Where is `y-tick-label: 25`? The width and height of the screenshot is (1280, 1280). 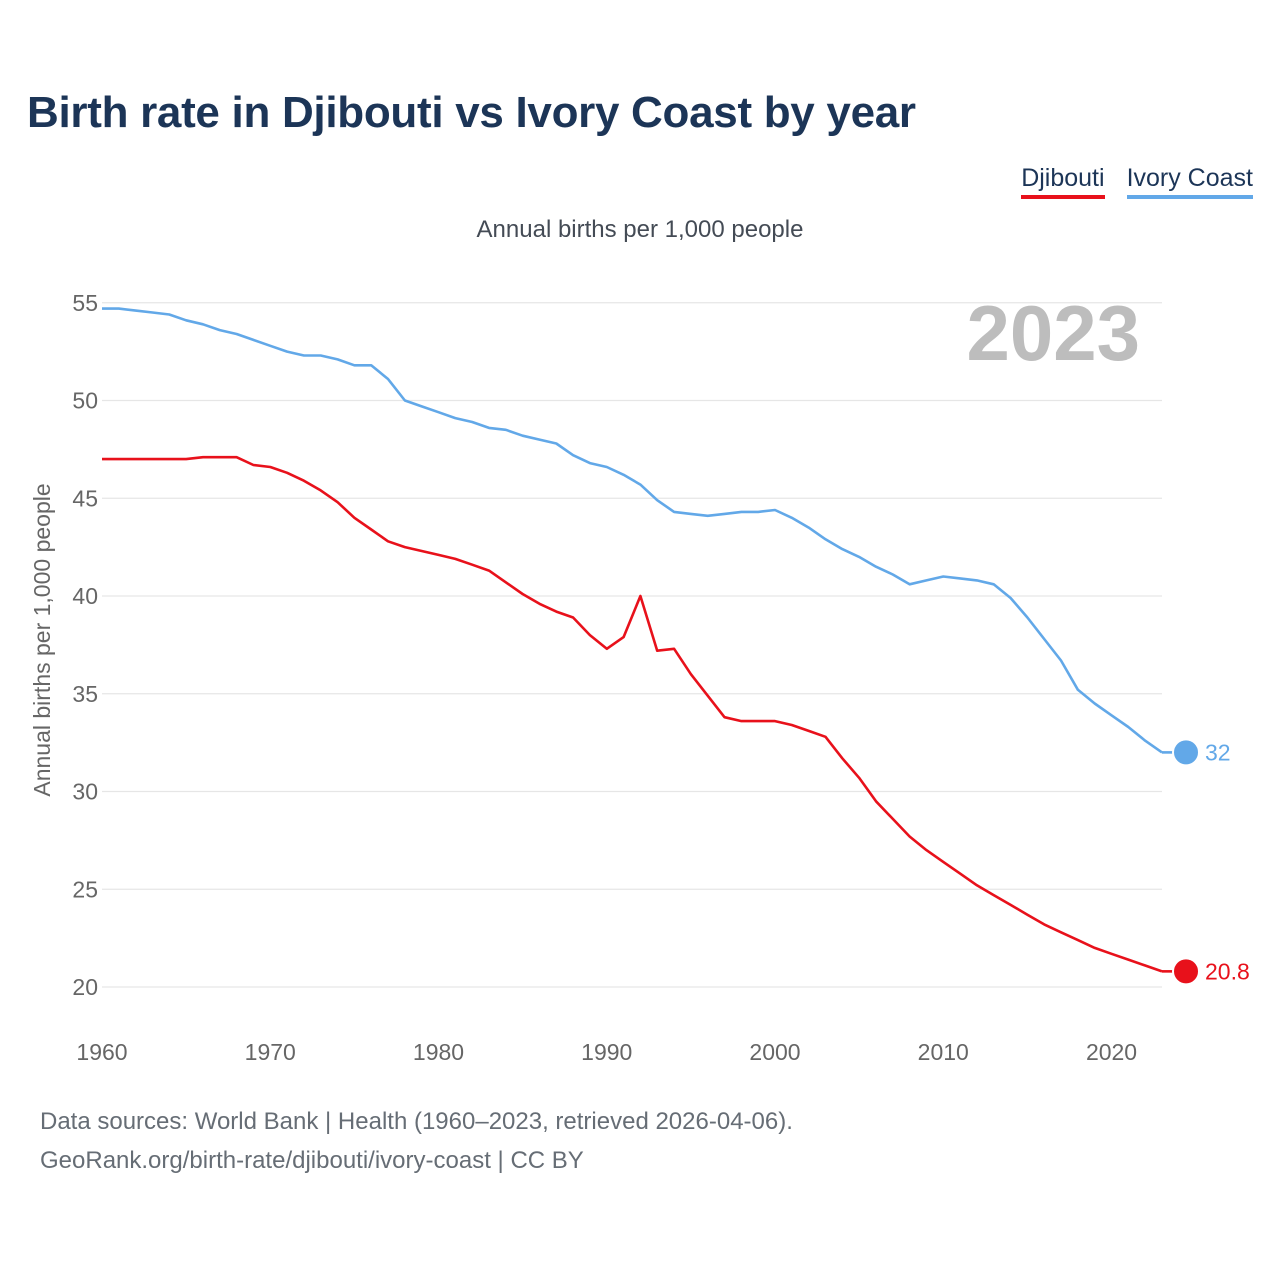 y-tick-label: 25 is located at coordinates (85, 889).